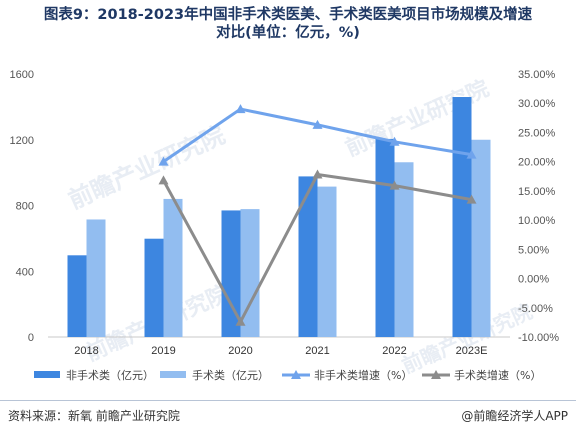  Describe the element at coordinates (110, 375) in the screenshot. I see `legend-label: 非手术类（亿元）` at that location.